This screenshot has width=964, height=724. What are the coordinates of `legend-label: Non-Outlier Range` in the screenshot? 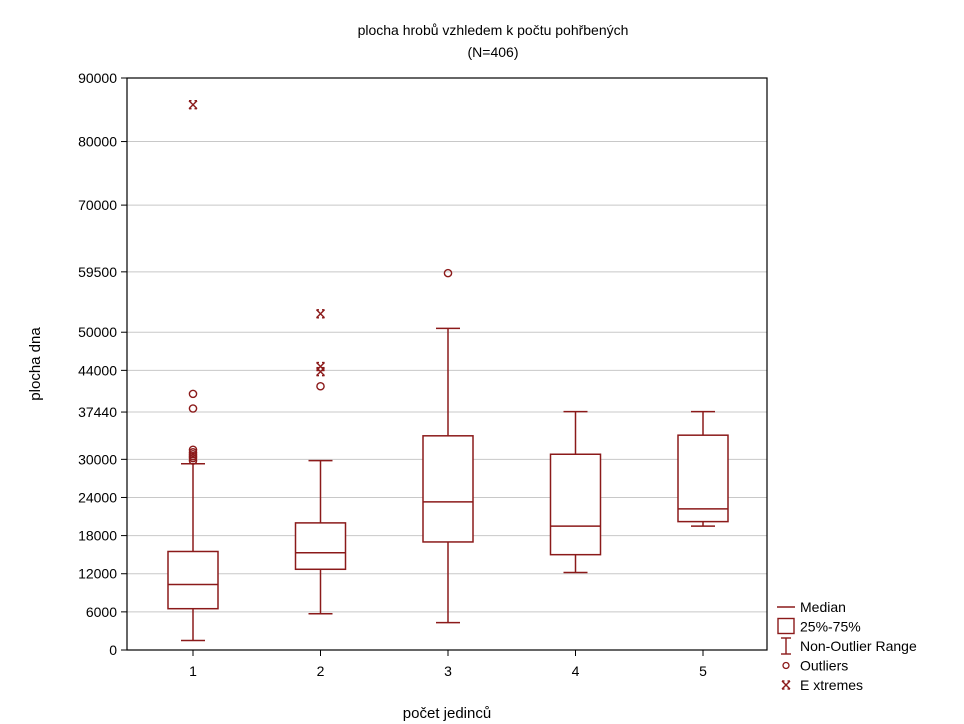 It's located at (858, 646).